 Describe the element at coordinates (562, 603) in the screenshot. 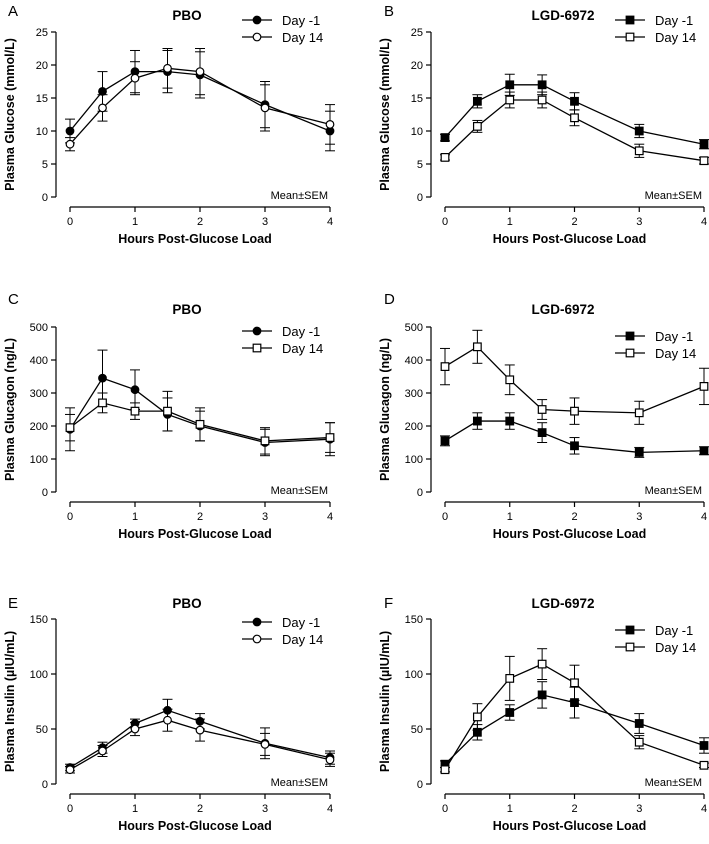

I see `panel-title: LGD-6972` at that location.